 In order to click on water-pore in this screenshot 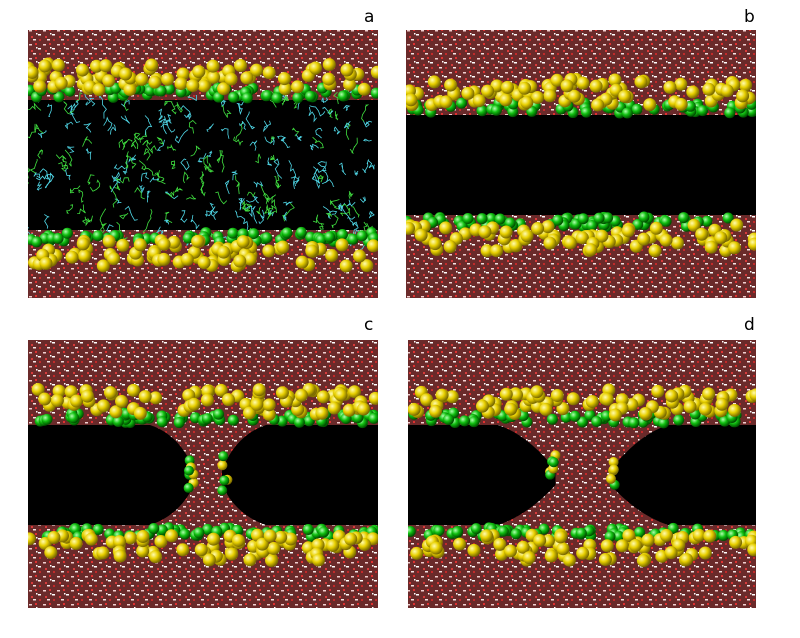, I will do `click(583, 475)`.